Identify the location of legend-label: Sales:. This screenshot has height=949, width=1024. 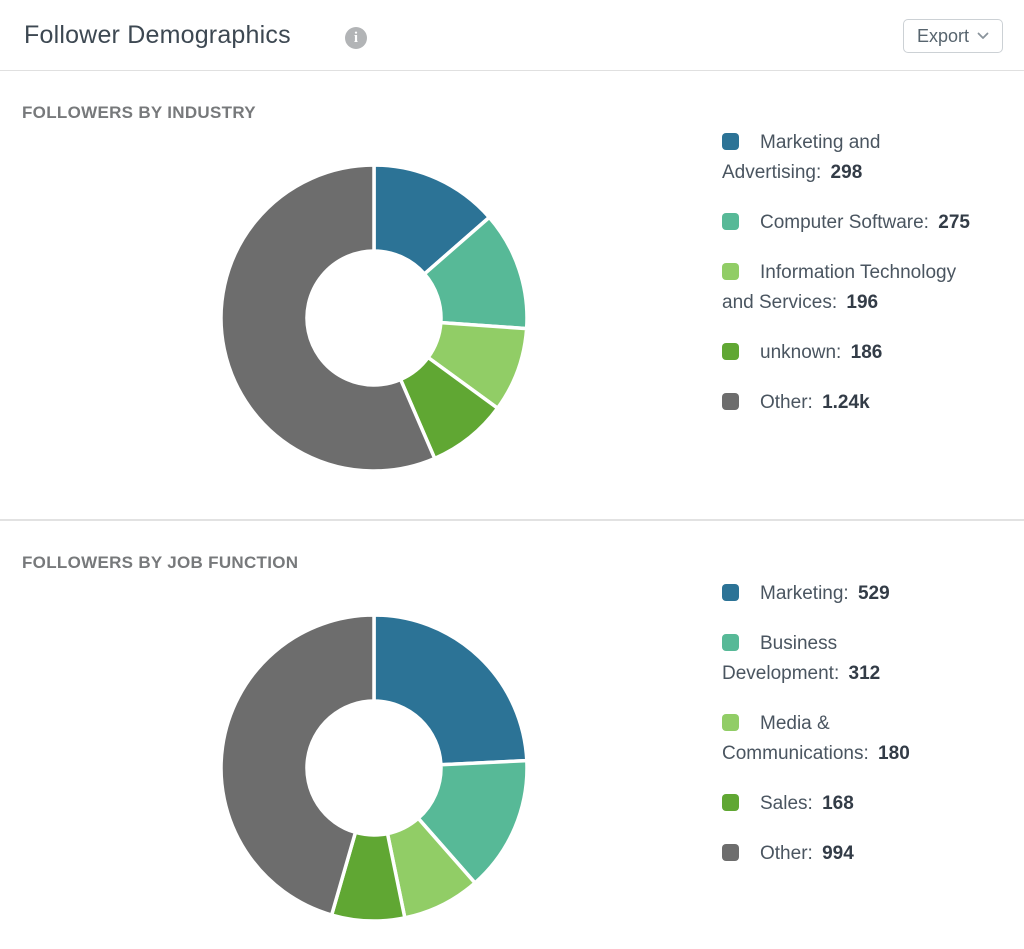
(786, 803).